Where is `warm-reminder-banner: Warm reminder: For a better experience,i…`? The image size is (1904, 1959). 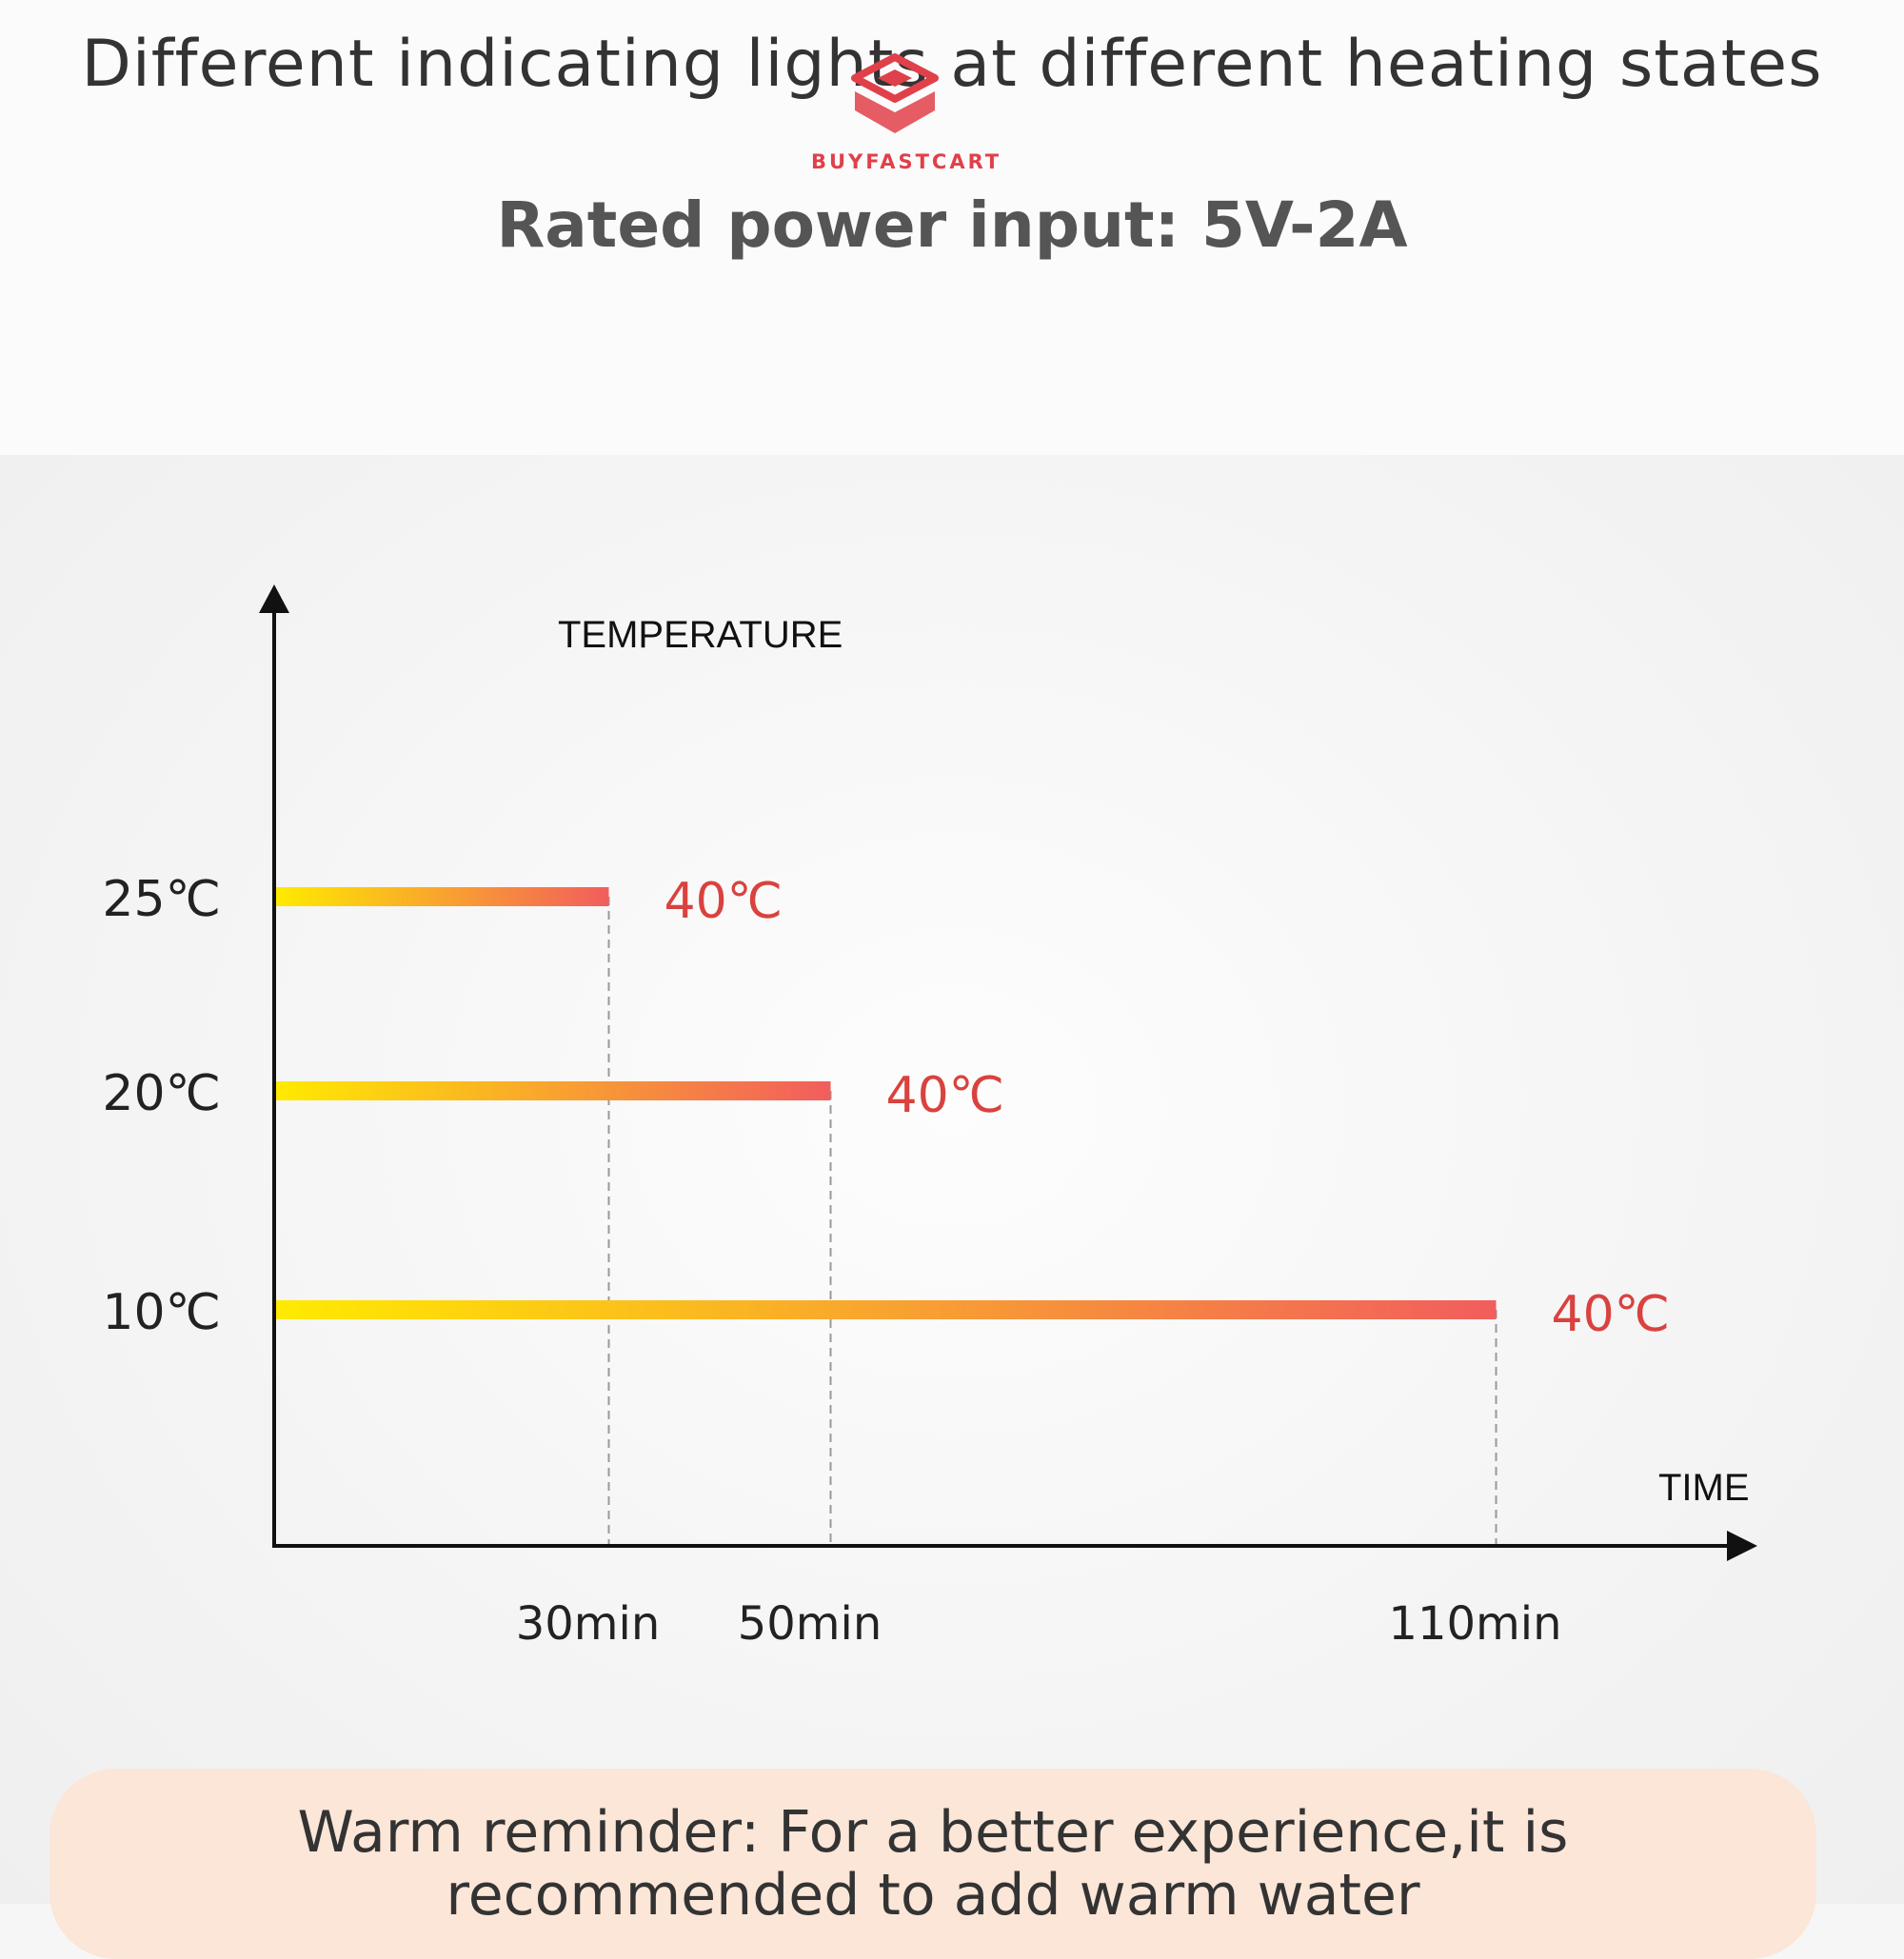
warm-reminder-banner: Warm reminder: For a better experience,i… is located at coordinates (933, 1864).